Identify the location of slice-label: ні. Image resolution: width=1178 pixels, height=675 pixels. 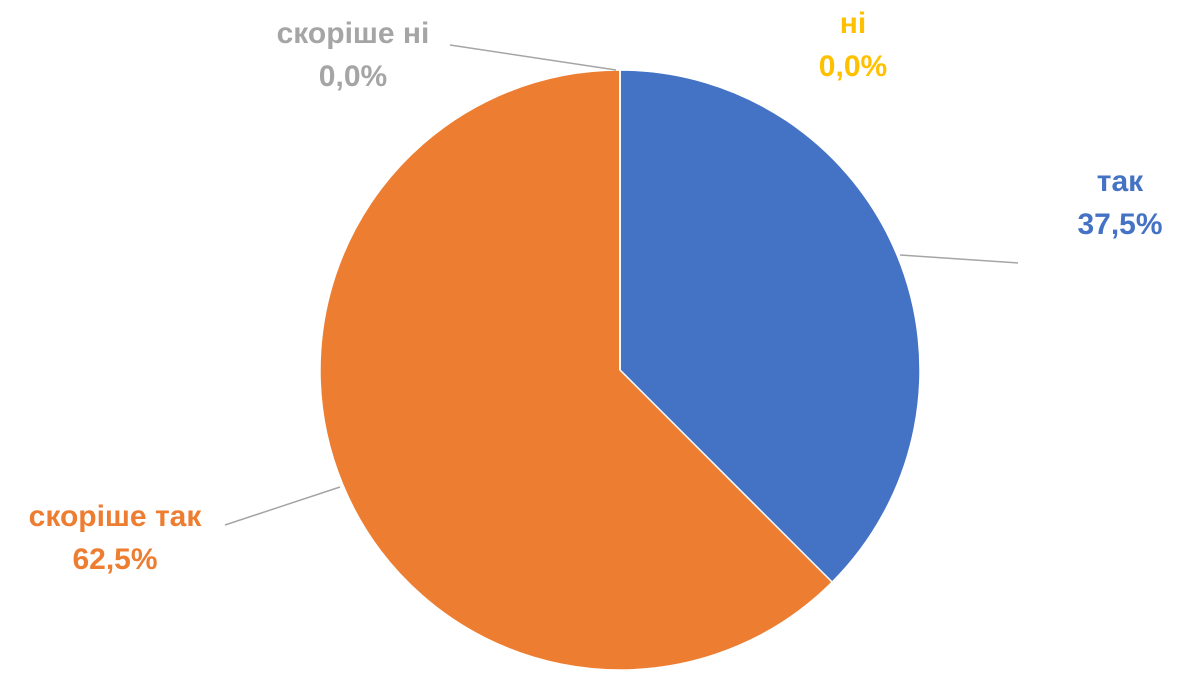
(853, 23).